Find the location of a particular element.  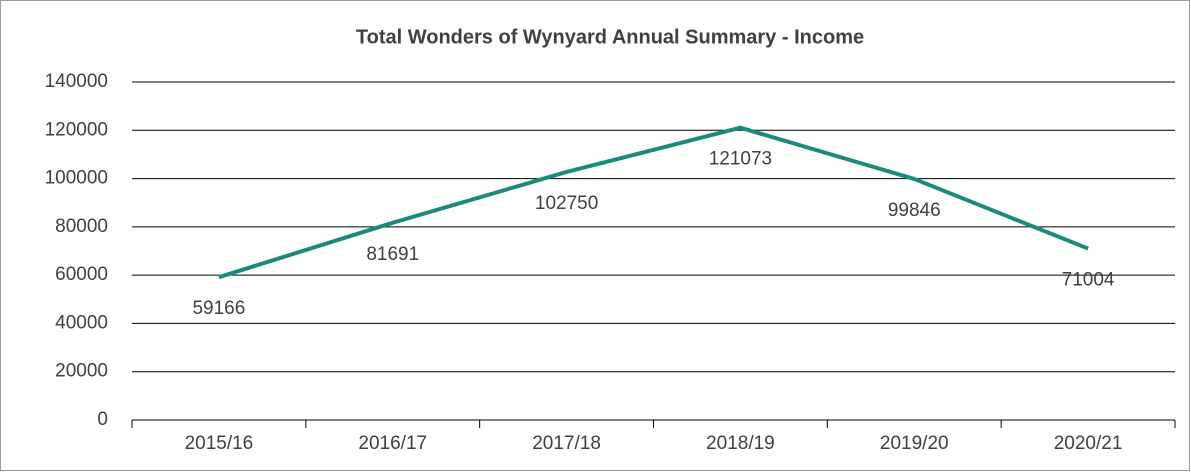

data-label: 102750 is located at coordinates (566, 203).